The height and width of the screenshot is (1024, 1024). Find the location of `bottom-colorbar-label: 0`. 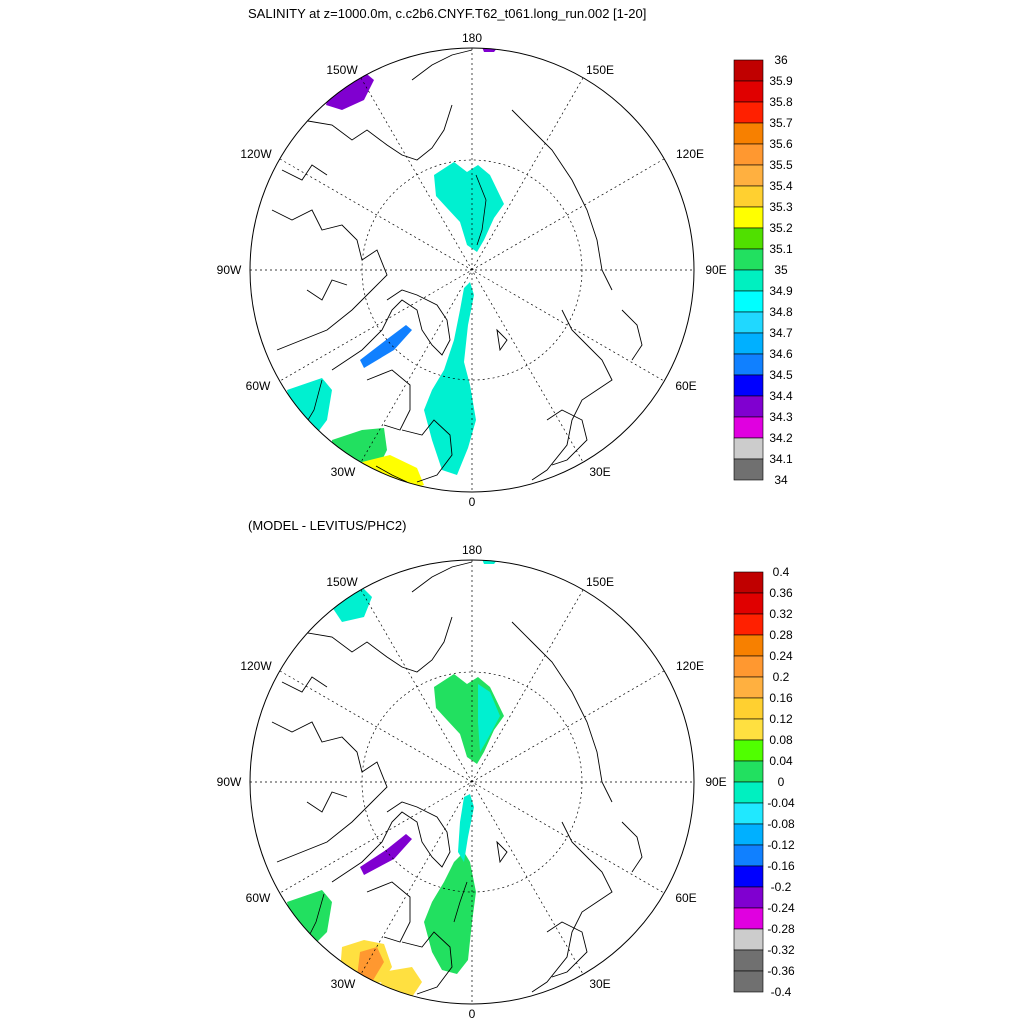

bottom-colorbar-label: 0 is located at coordinates (781, 782).